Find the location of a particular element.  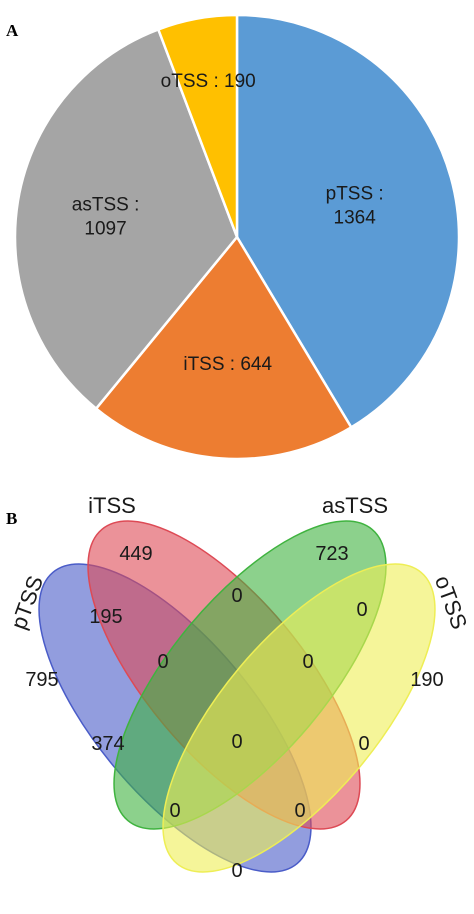

panel-label-b: B is located at coordinates (11, 518).